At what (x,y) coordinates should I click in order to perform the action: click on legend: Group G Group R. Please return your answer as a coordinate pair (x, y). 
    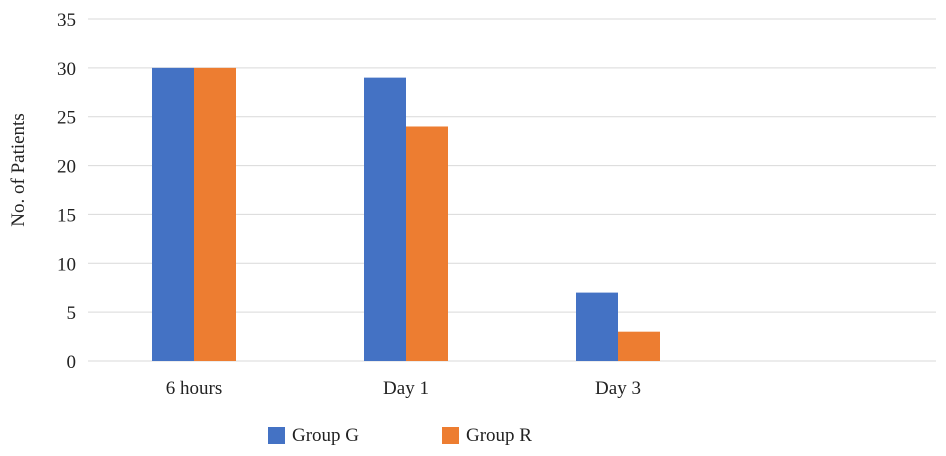
    Looking at the image, I should click on (400, 435).